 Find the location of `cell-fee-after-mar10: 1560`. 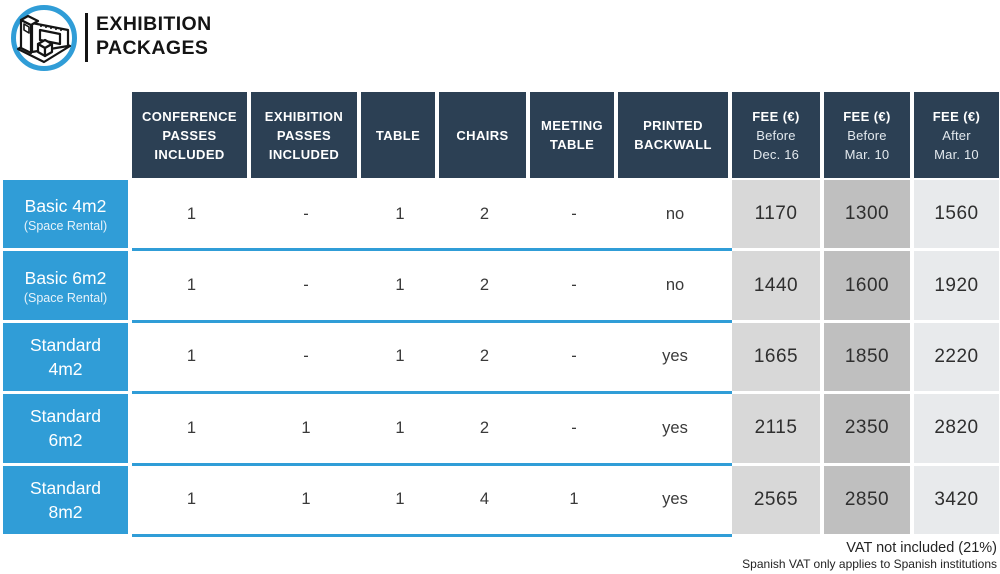

cell-fee-after-mar10: 1560 is located at coordinates (956, 216).